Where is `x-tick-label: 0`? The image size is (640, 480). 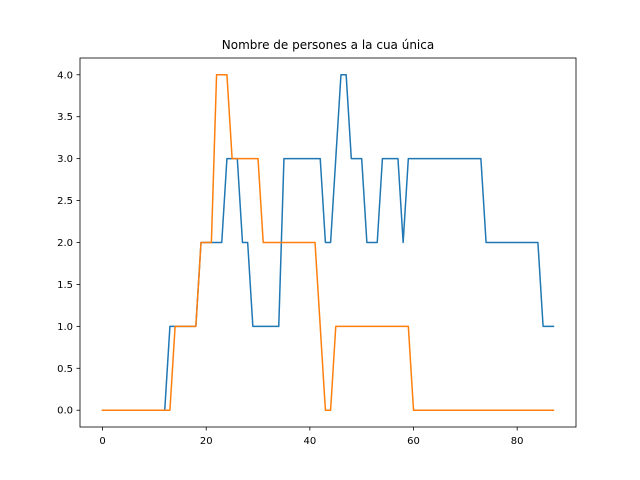
x-tick-label: 0 is located at coordinates (102, 441).